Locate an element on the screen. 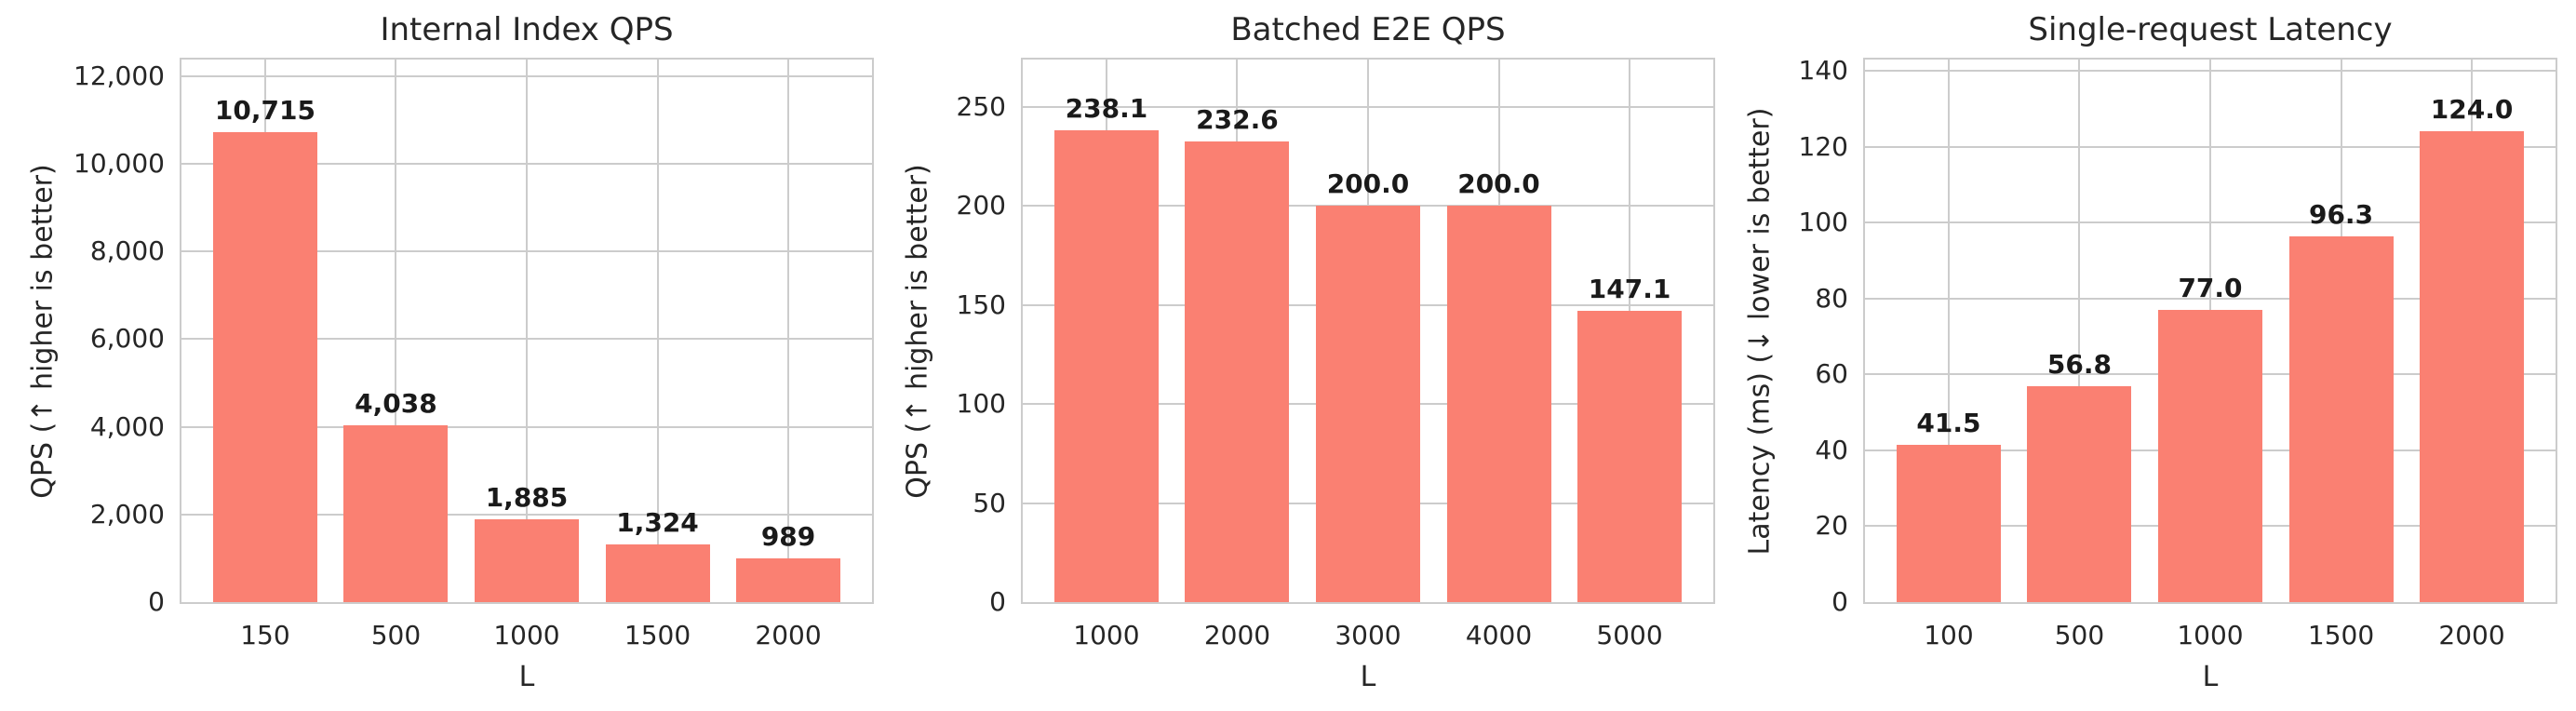 The height and width of the screenshot is (711, 2576). chart-title: Single-request Latency is located at coordinates (2210, 29).